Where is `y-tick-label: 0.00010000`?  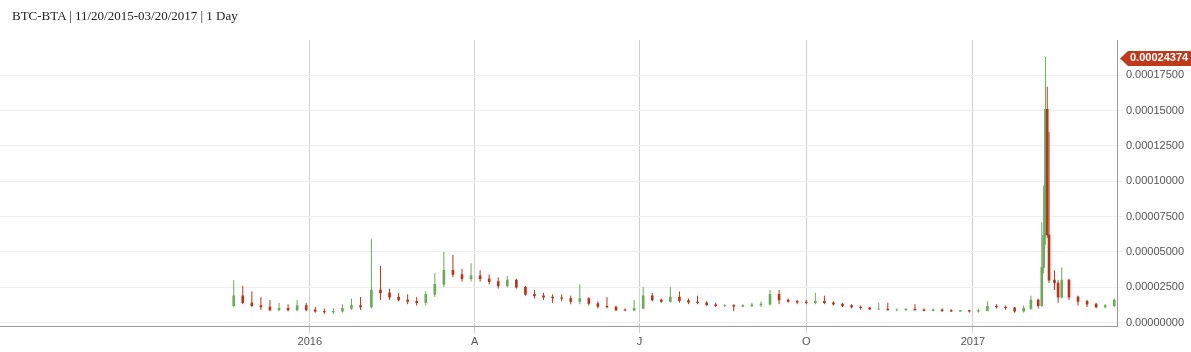 y-tick-label: 0.00010000 is located at coordinates (1155, 180).